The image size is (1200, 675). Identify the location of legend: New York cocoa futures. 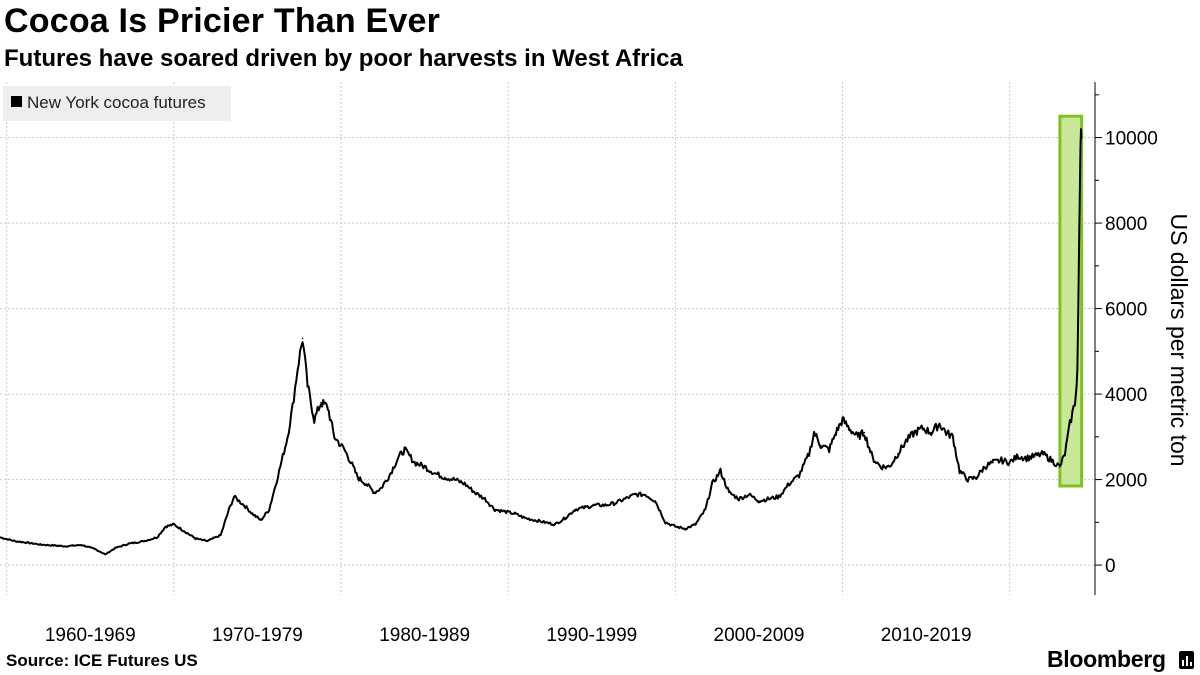
(117, 103).